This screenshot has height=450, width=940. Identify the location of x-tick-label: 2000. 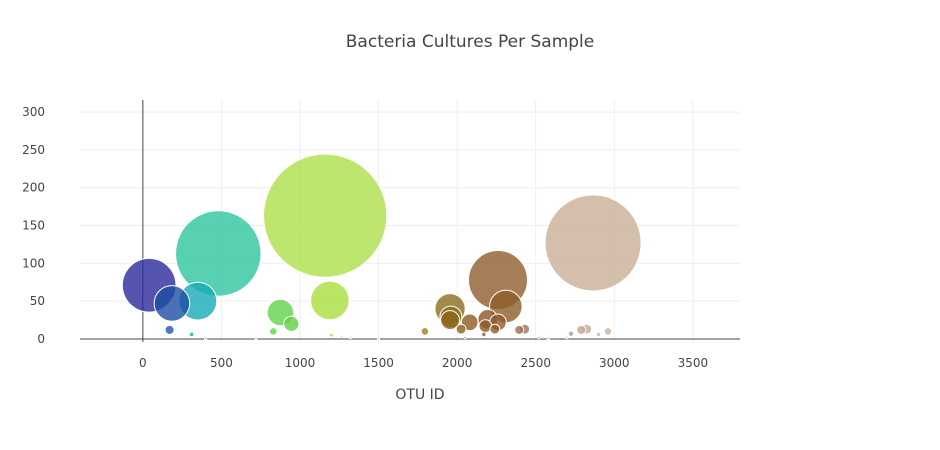
(457, 363).